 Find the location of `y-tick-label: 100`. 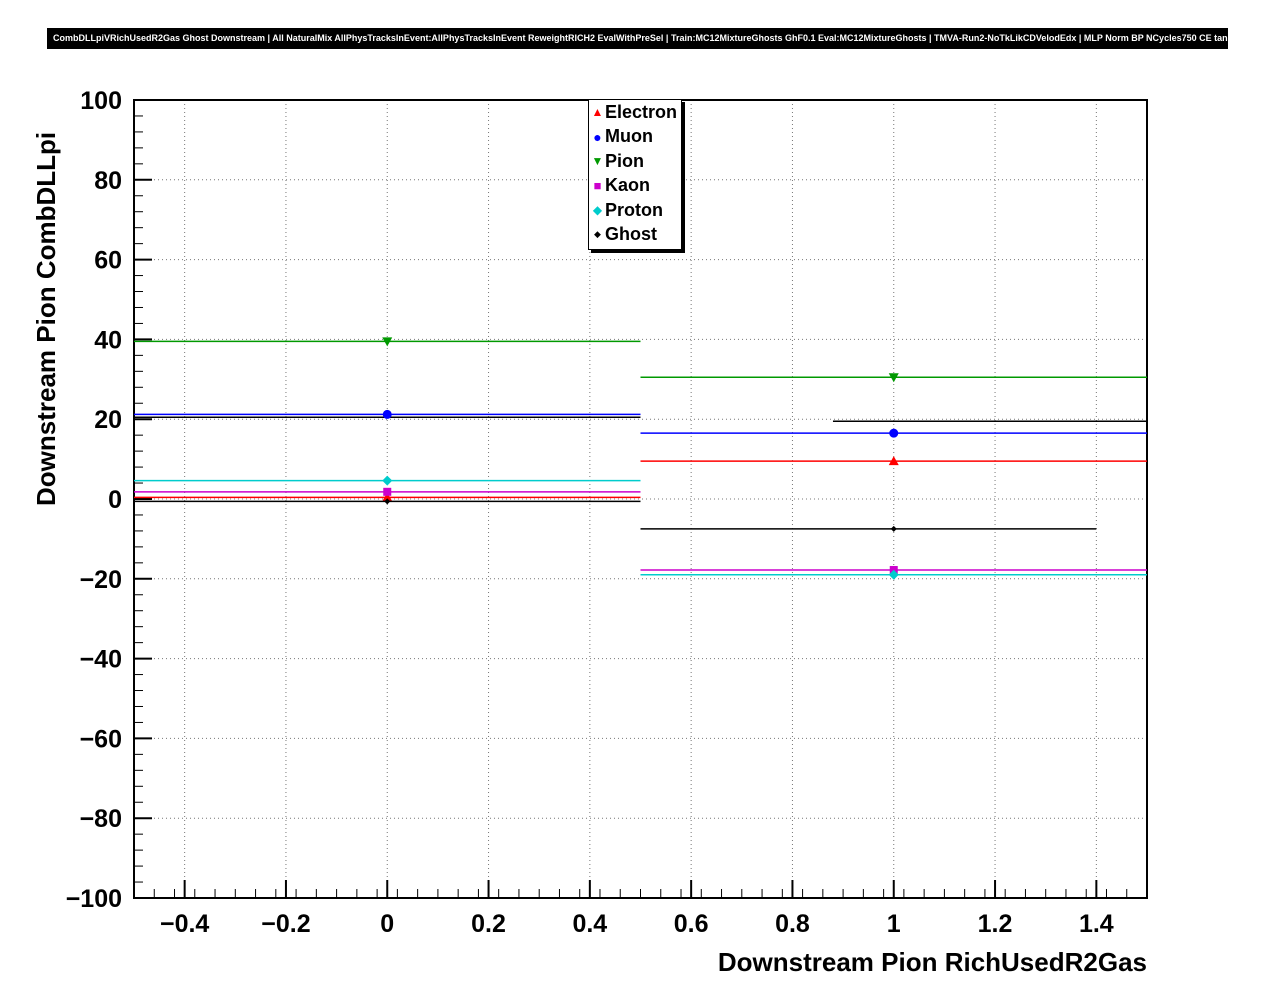

y-tick-label: 100 is located at coordinates (101, 101).